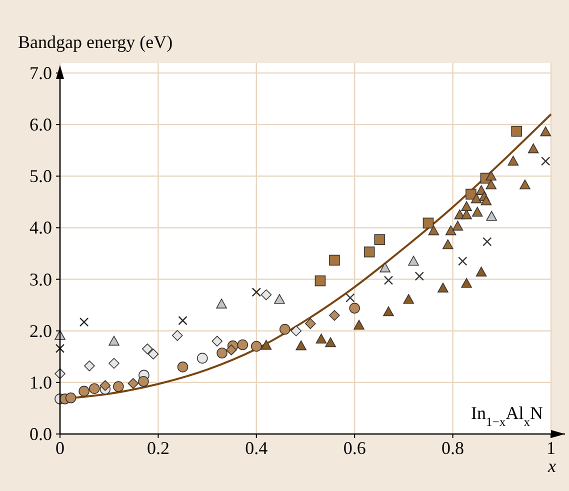 Image resolution: width=569 pixels, height=491 pixels. What do you see at coordinates (453, 448) in the screenshot?
I see `x-tick-label: 0.8` at bounding box center [453, 448].